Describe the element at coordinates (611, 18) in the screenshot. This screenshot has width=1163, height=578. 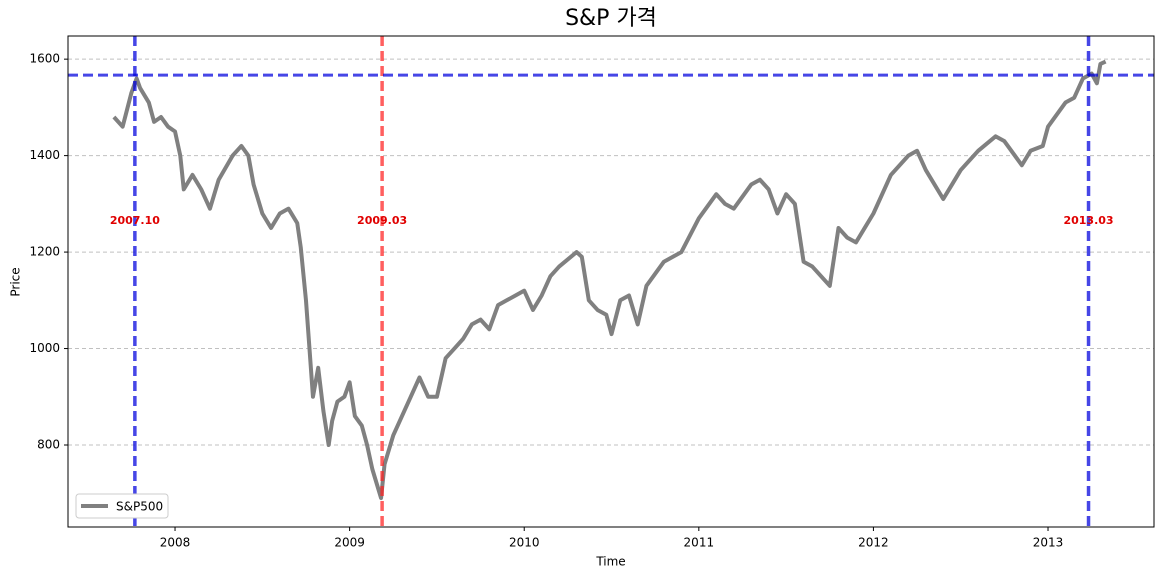
I see `chart-title: S&P 가격` at that location.